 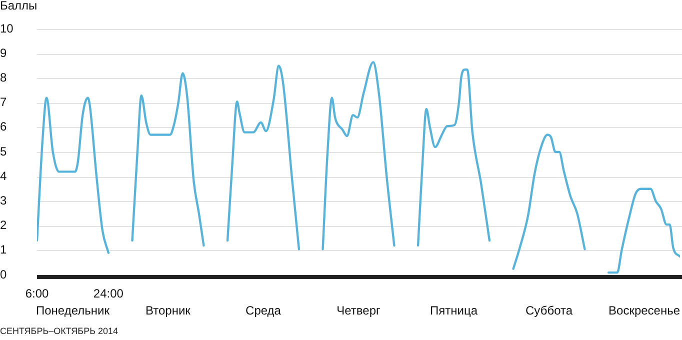 What do you see at coordinates (3, 225) in the screenshot?
I see `y-tick-label: 2` at bounding box center [3, 225].